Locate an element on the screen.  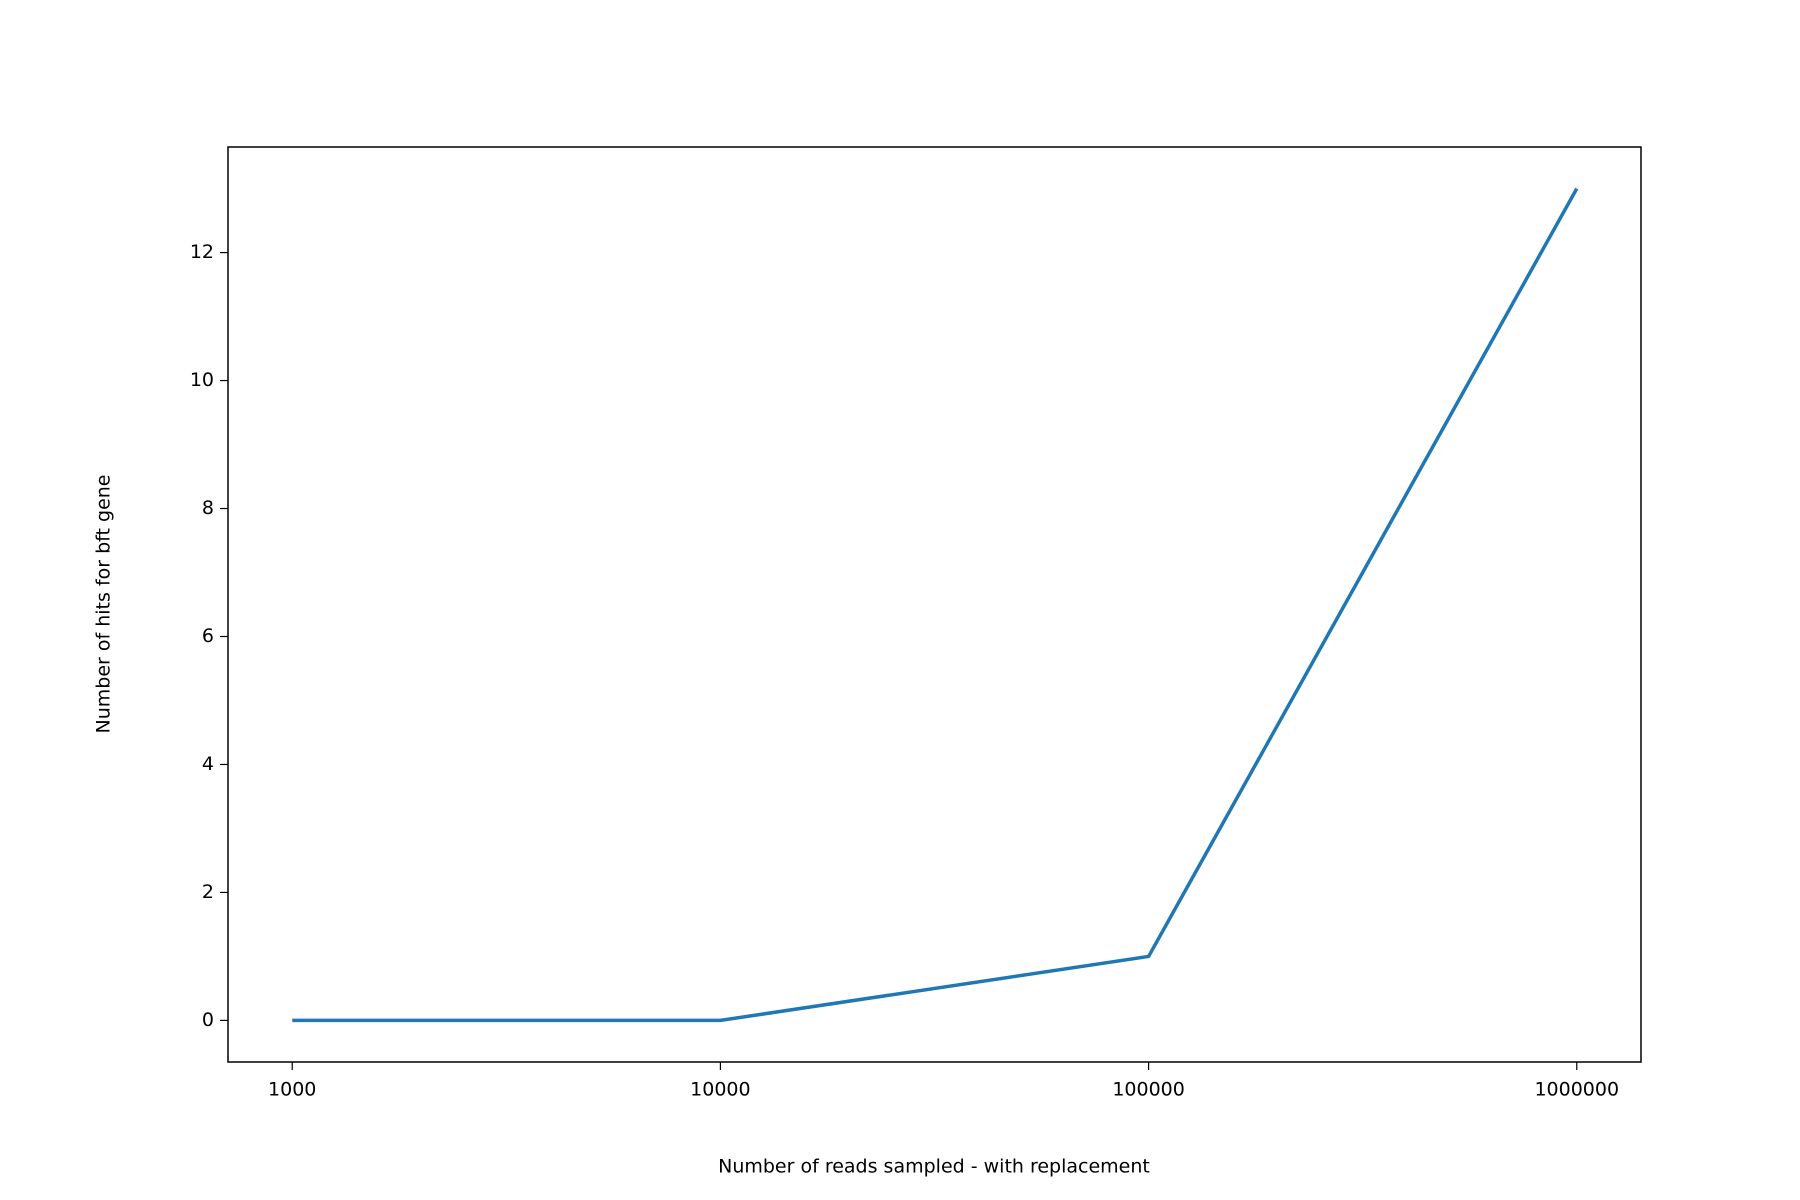
y-tick-label: 6 is located at coordinates (208, 636).